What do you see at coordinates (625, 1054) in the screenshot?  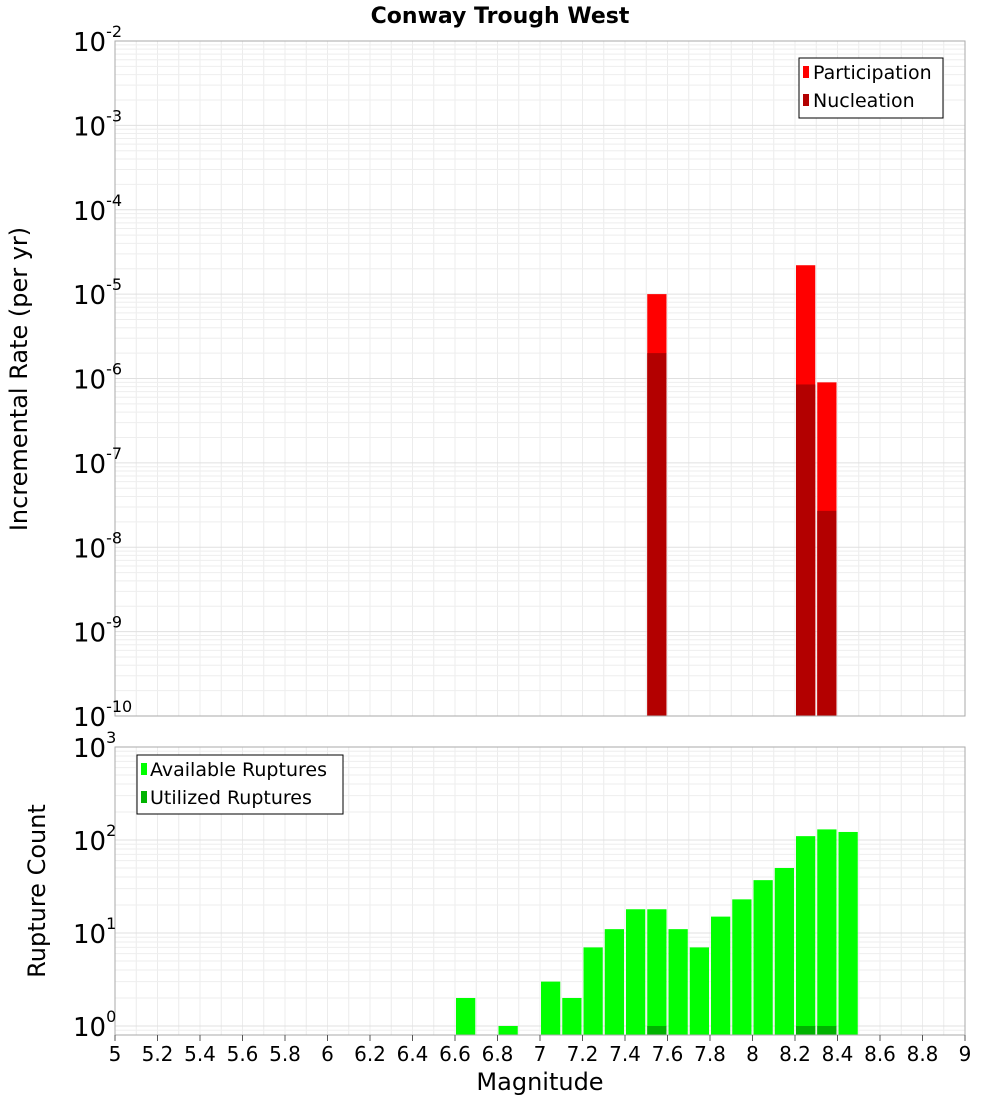 I see `x-tick-label: 7.4` at bounding box center [625, 1054].